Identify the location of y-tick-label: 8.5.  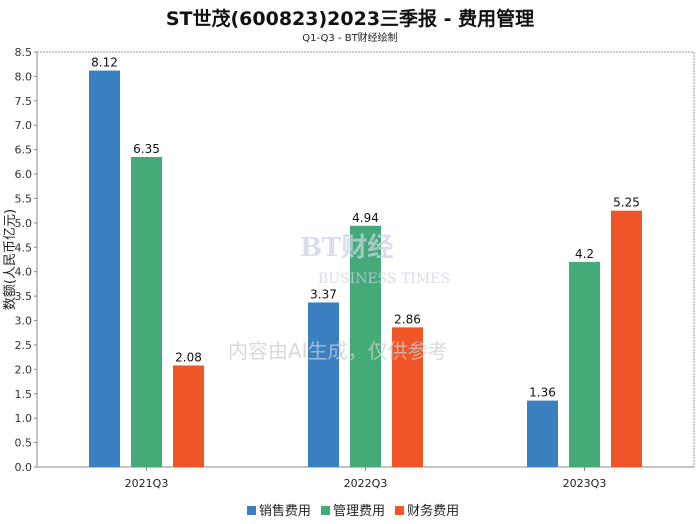
(24, 52).